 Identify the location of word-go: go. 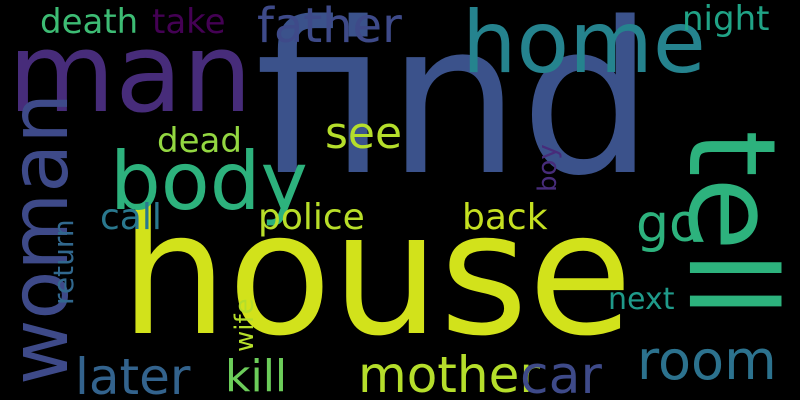
(668, 224).